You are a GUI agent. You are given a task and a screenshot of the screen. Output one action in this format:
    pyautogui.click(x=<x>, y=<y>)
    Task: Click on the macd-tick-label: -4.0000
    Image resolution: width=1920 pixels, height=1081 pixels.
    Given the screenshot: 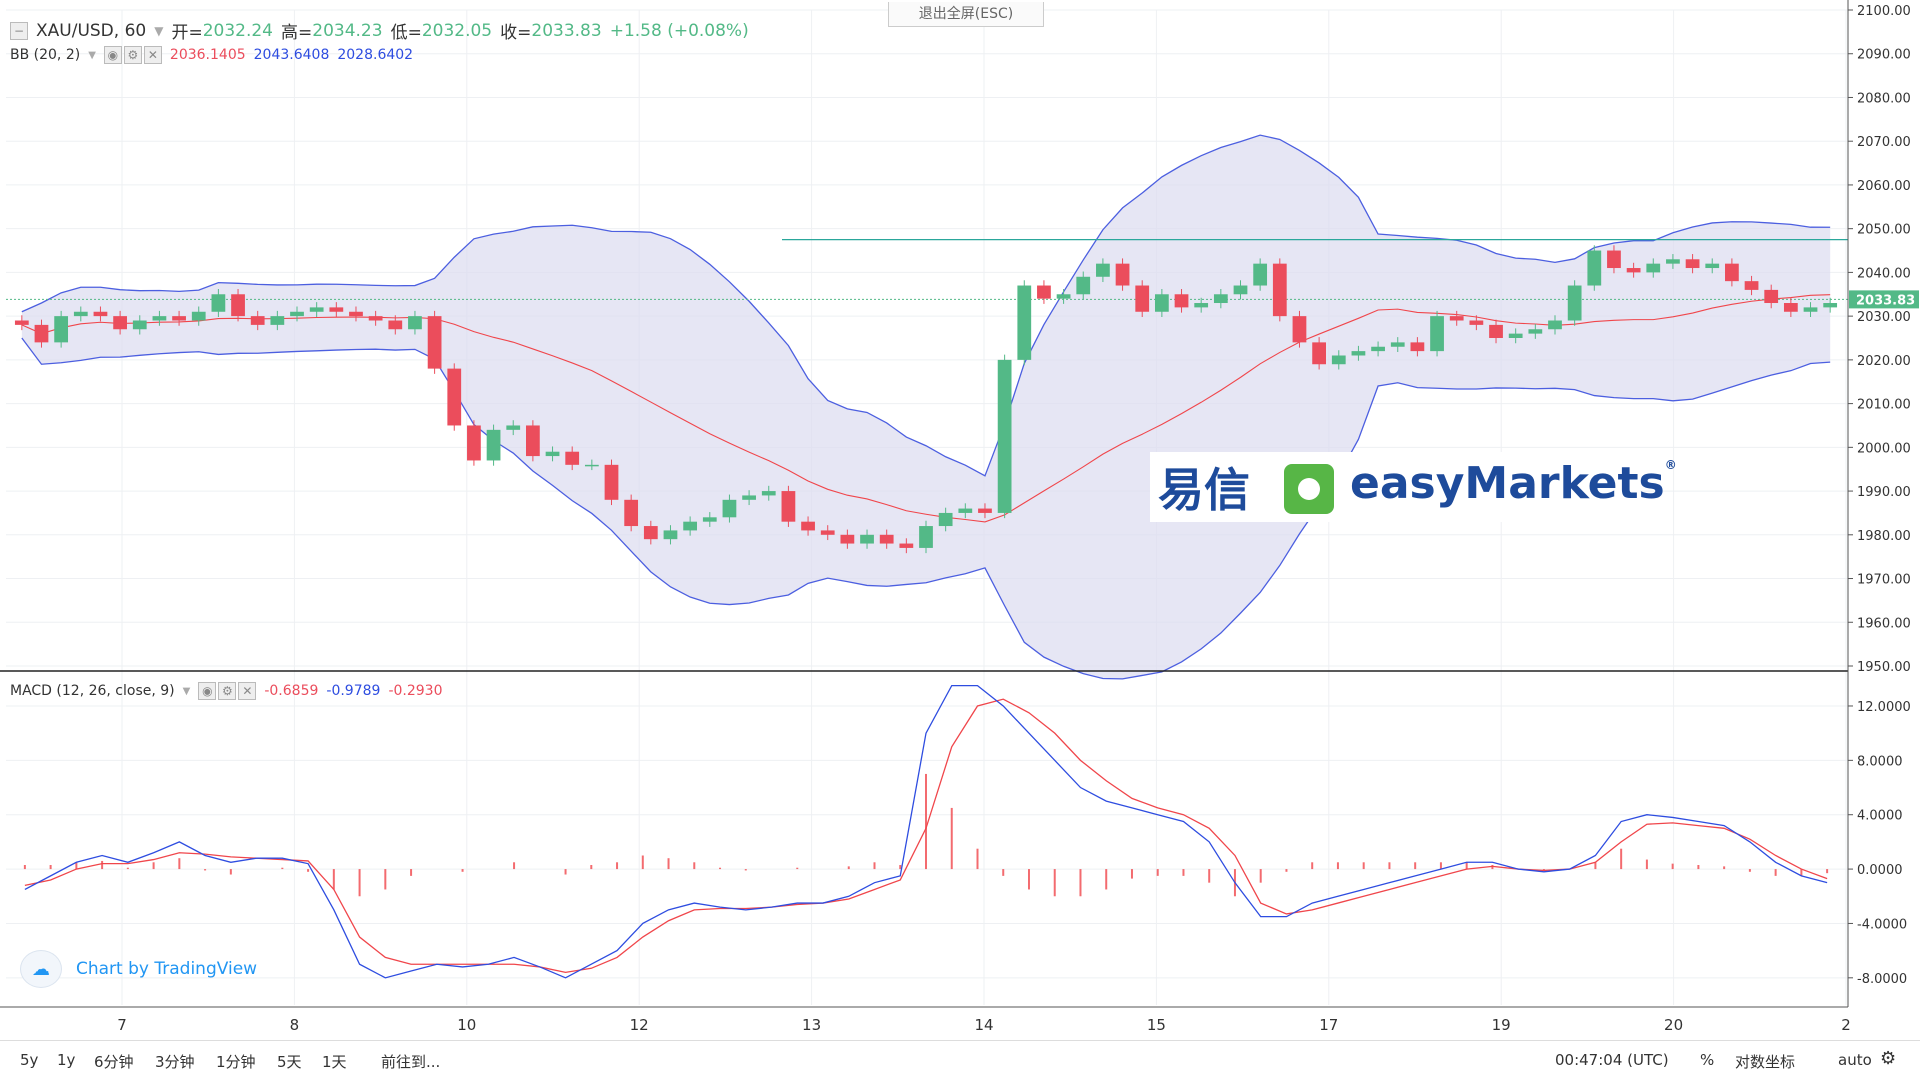 What is the action you would take?
    pyautogui.click(x=1882, y=924)
    